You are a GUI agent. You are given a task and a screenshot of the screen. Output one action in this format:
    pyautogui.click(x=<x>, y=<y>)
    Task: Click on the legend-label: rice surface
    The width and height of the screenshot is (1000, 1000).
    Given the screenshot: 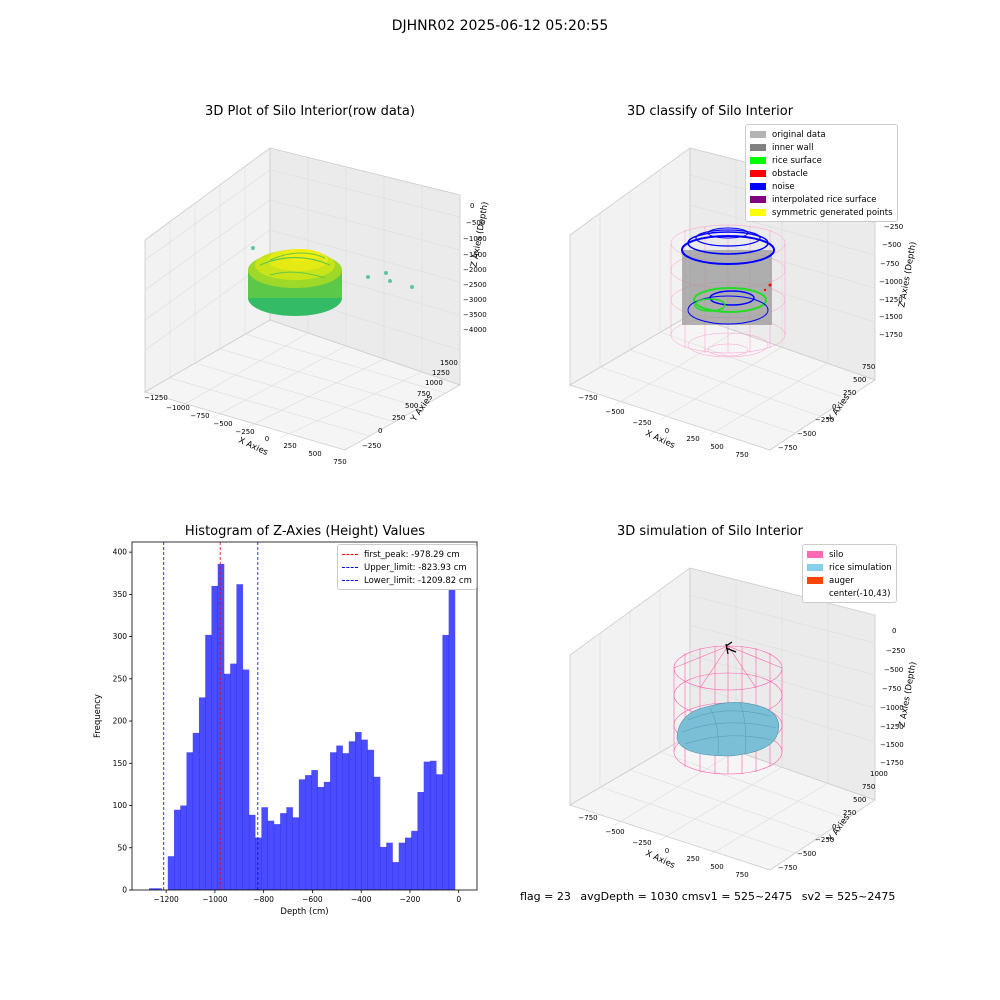 What is the action you would take?
    pyautogui.click(x=797, y=160)
    